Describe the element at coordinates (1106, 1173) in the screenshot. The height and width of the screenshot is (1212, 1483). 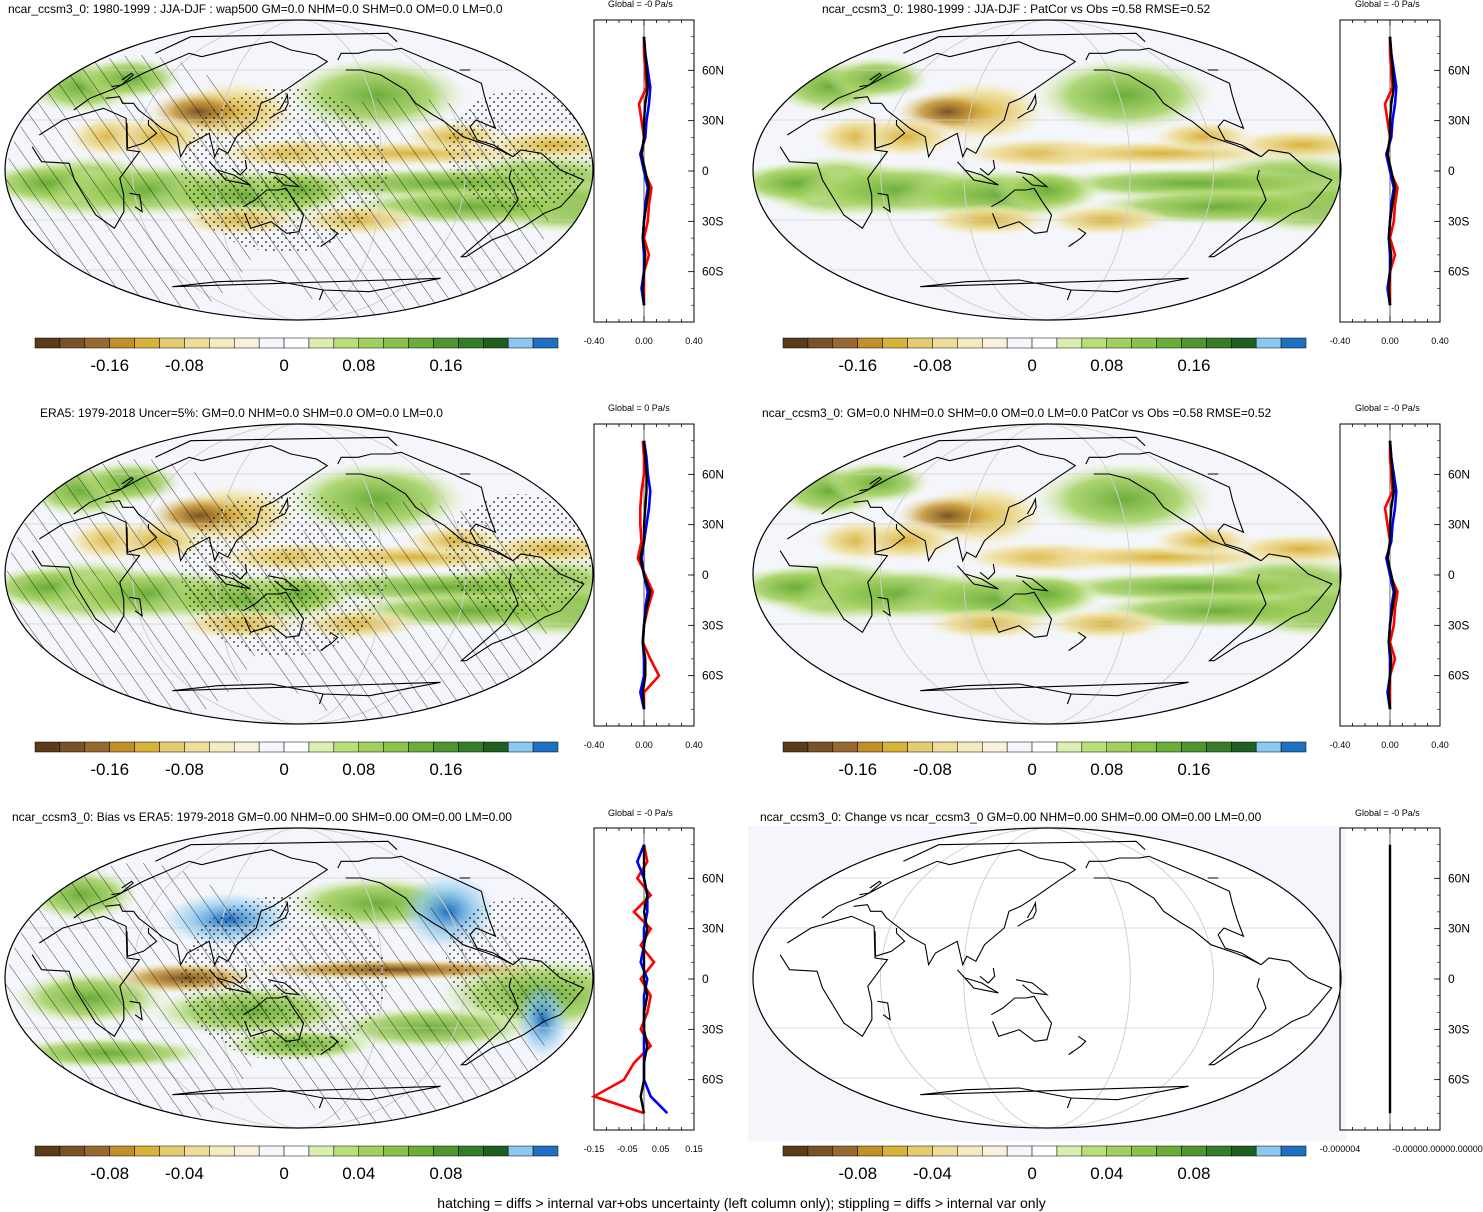
I see `colorbar-label: 0.04` at that location.